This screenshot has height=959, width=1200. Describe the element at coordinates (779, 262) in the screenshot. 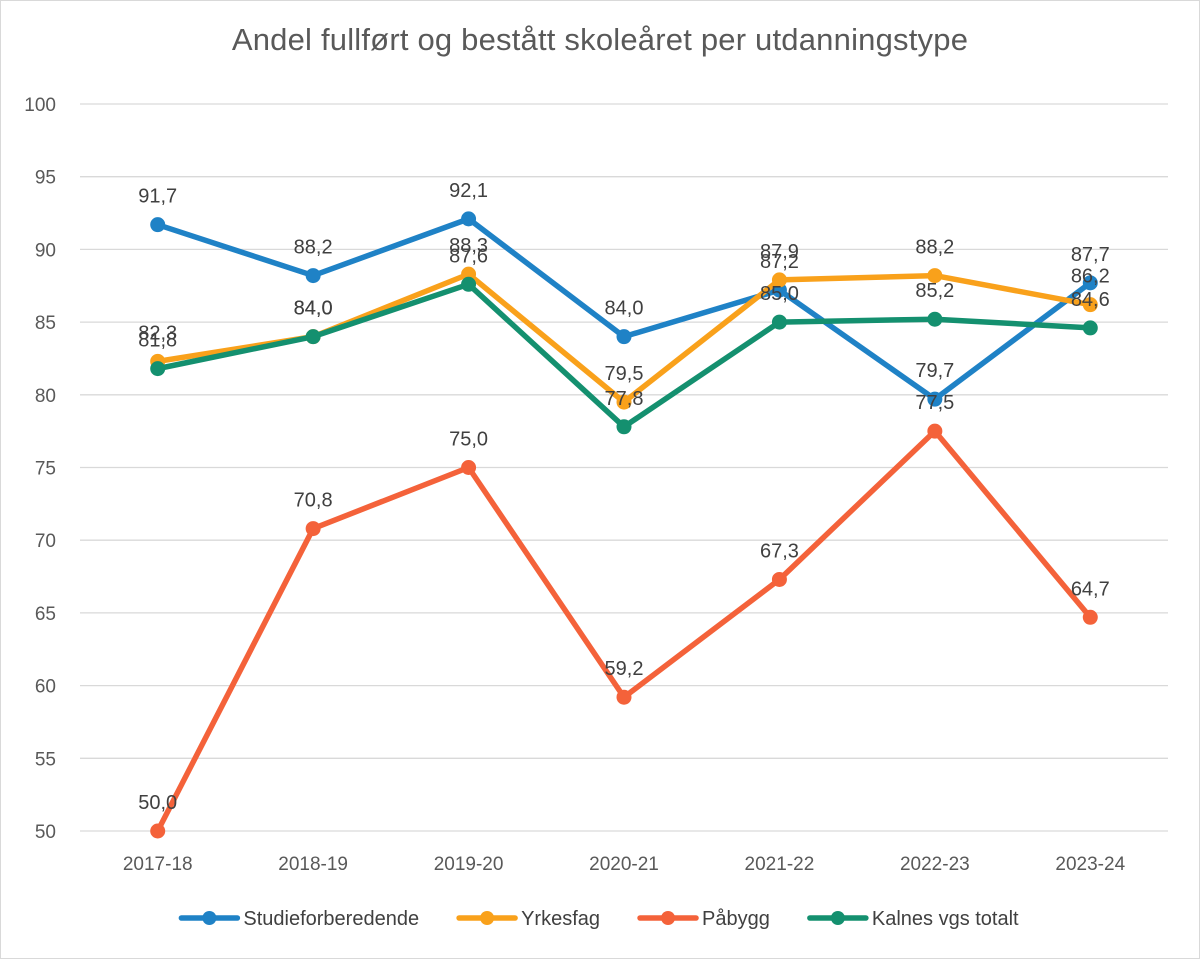

I see `data-label: 87,2` at that location.